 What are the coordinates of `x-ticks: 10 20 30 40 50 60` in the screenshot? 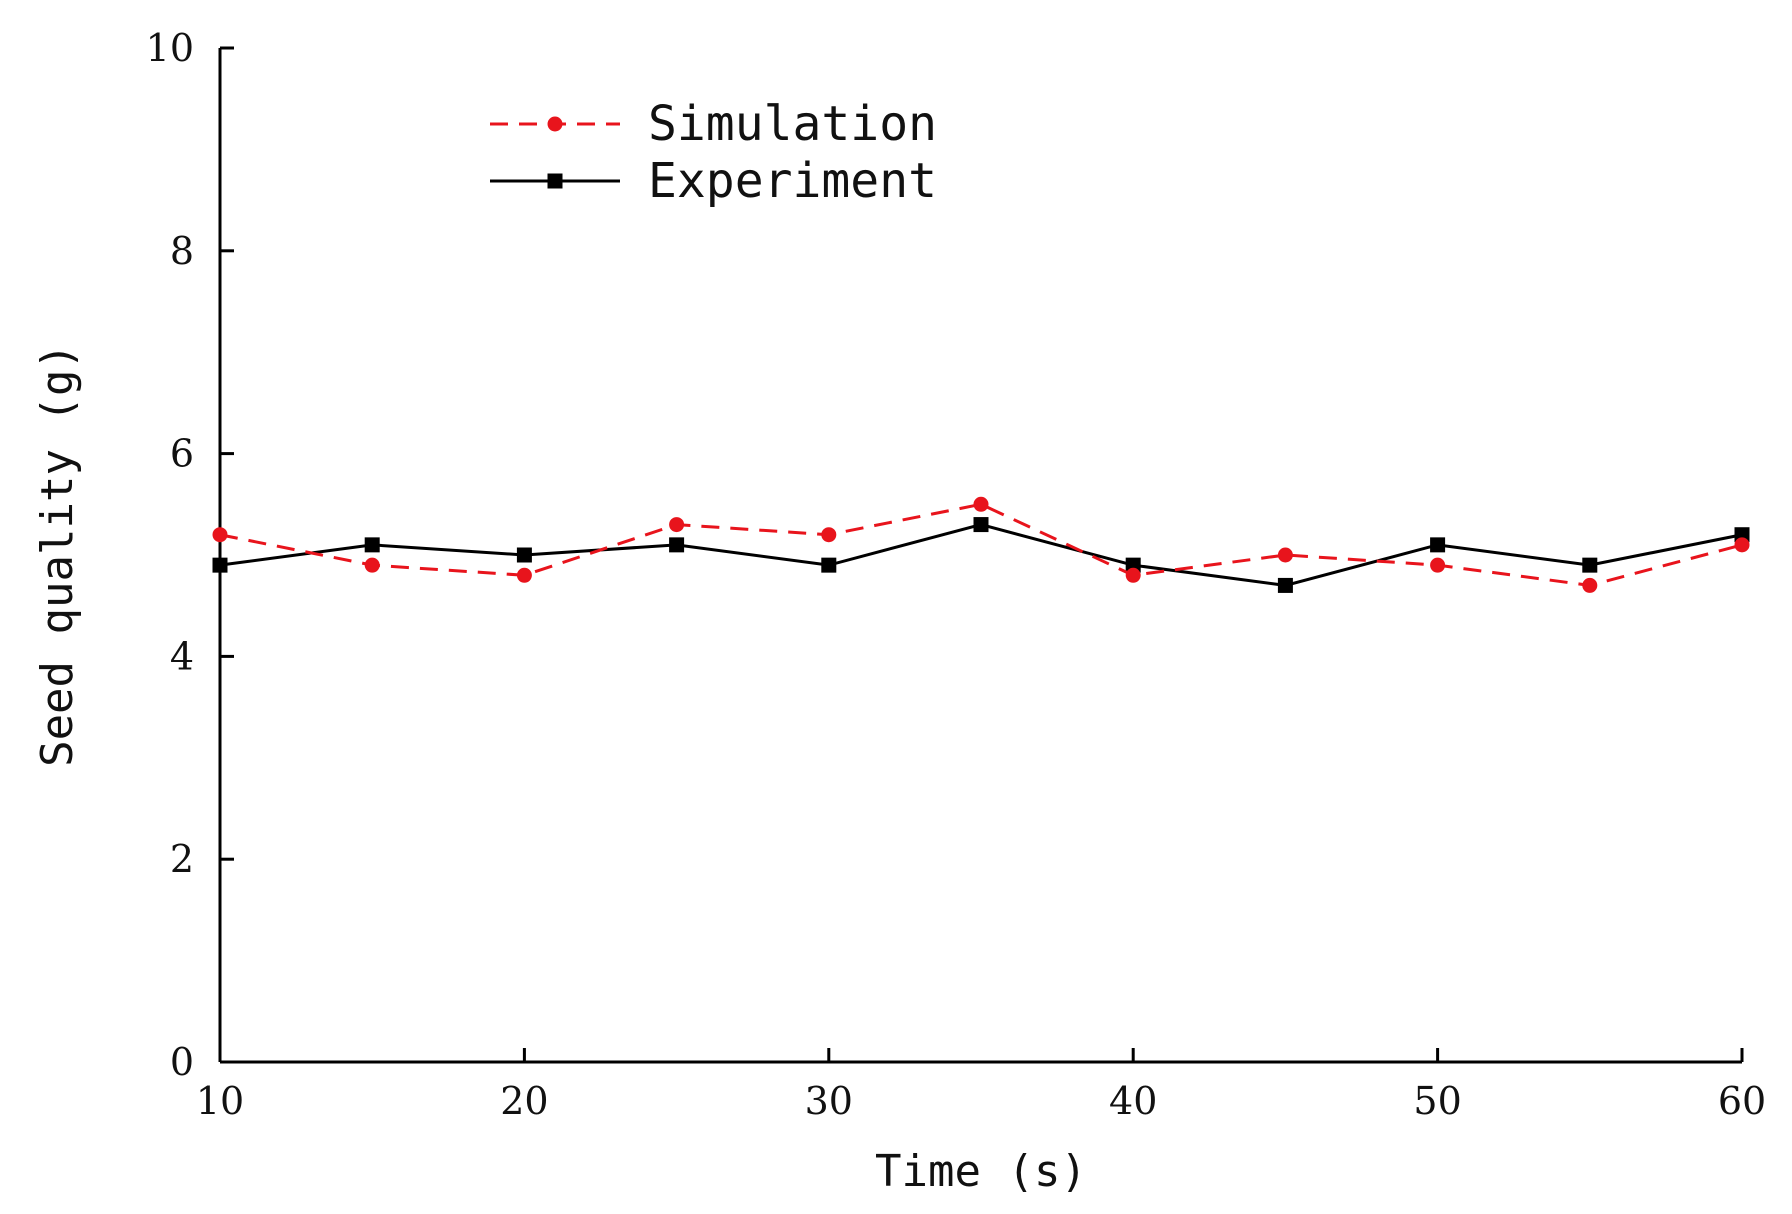 It's located at (981, 1085).